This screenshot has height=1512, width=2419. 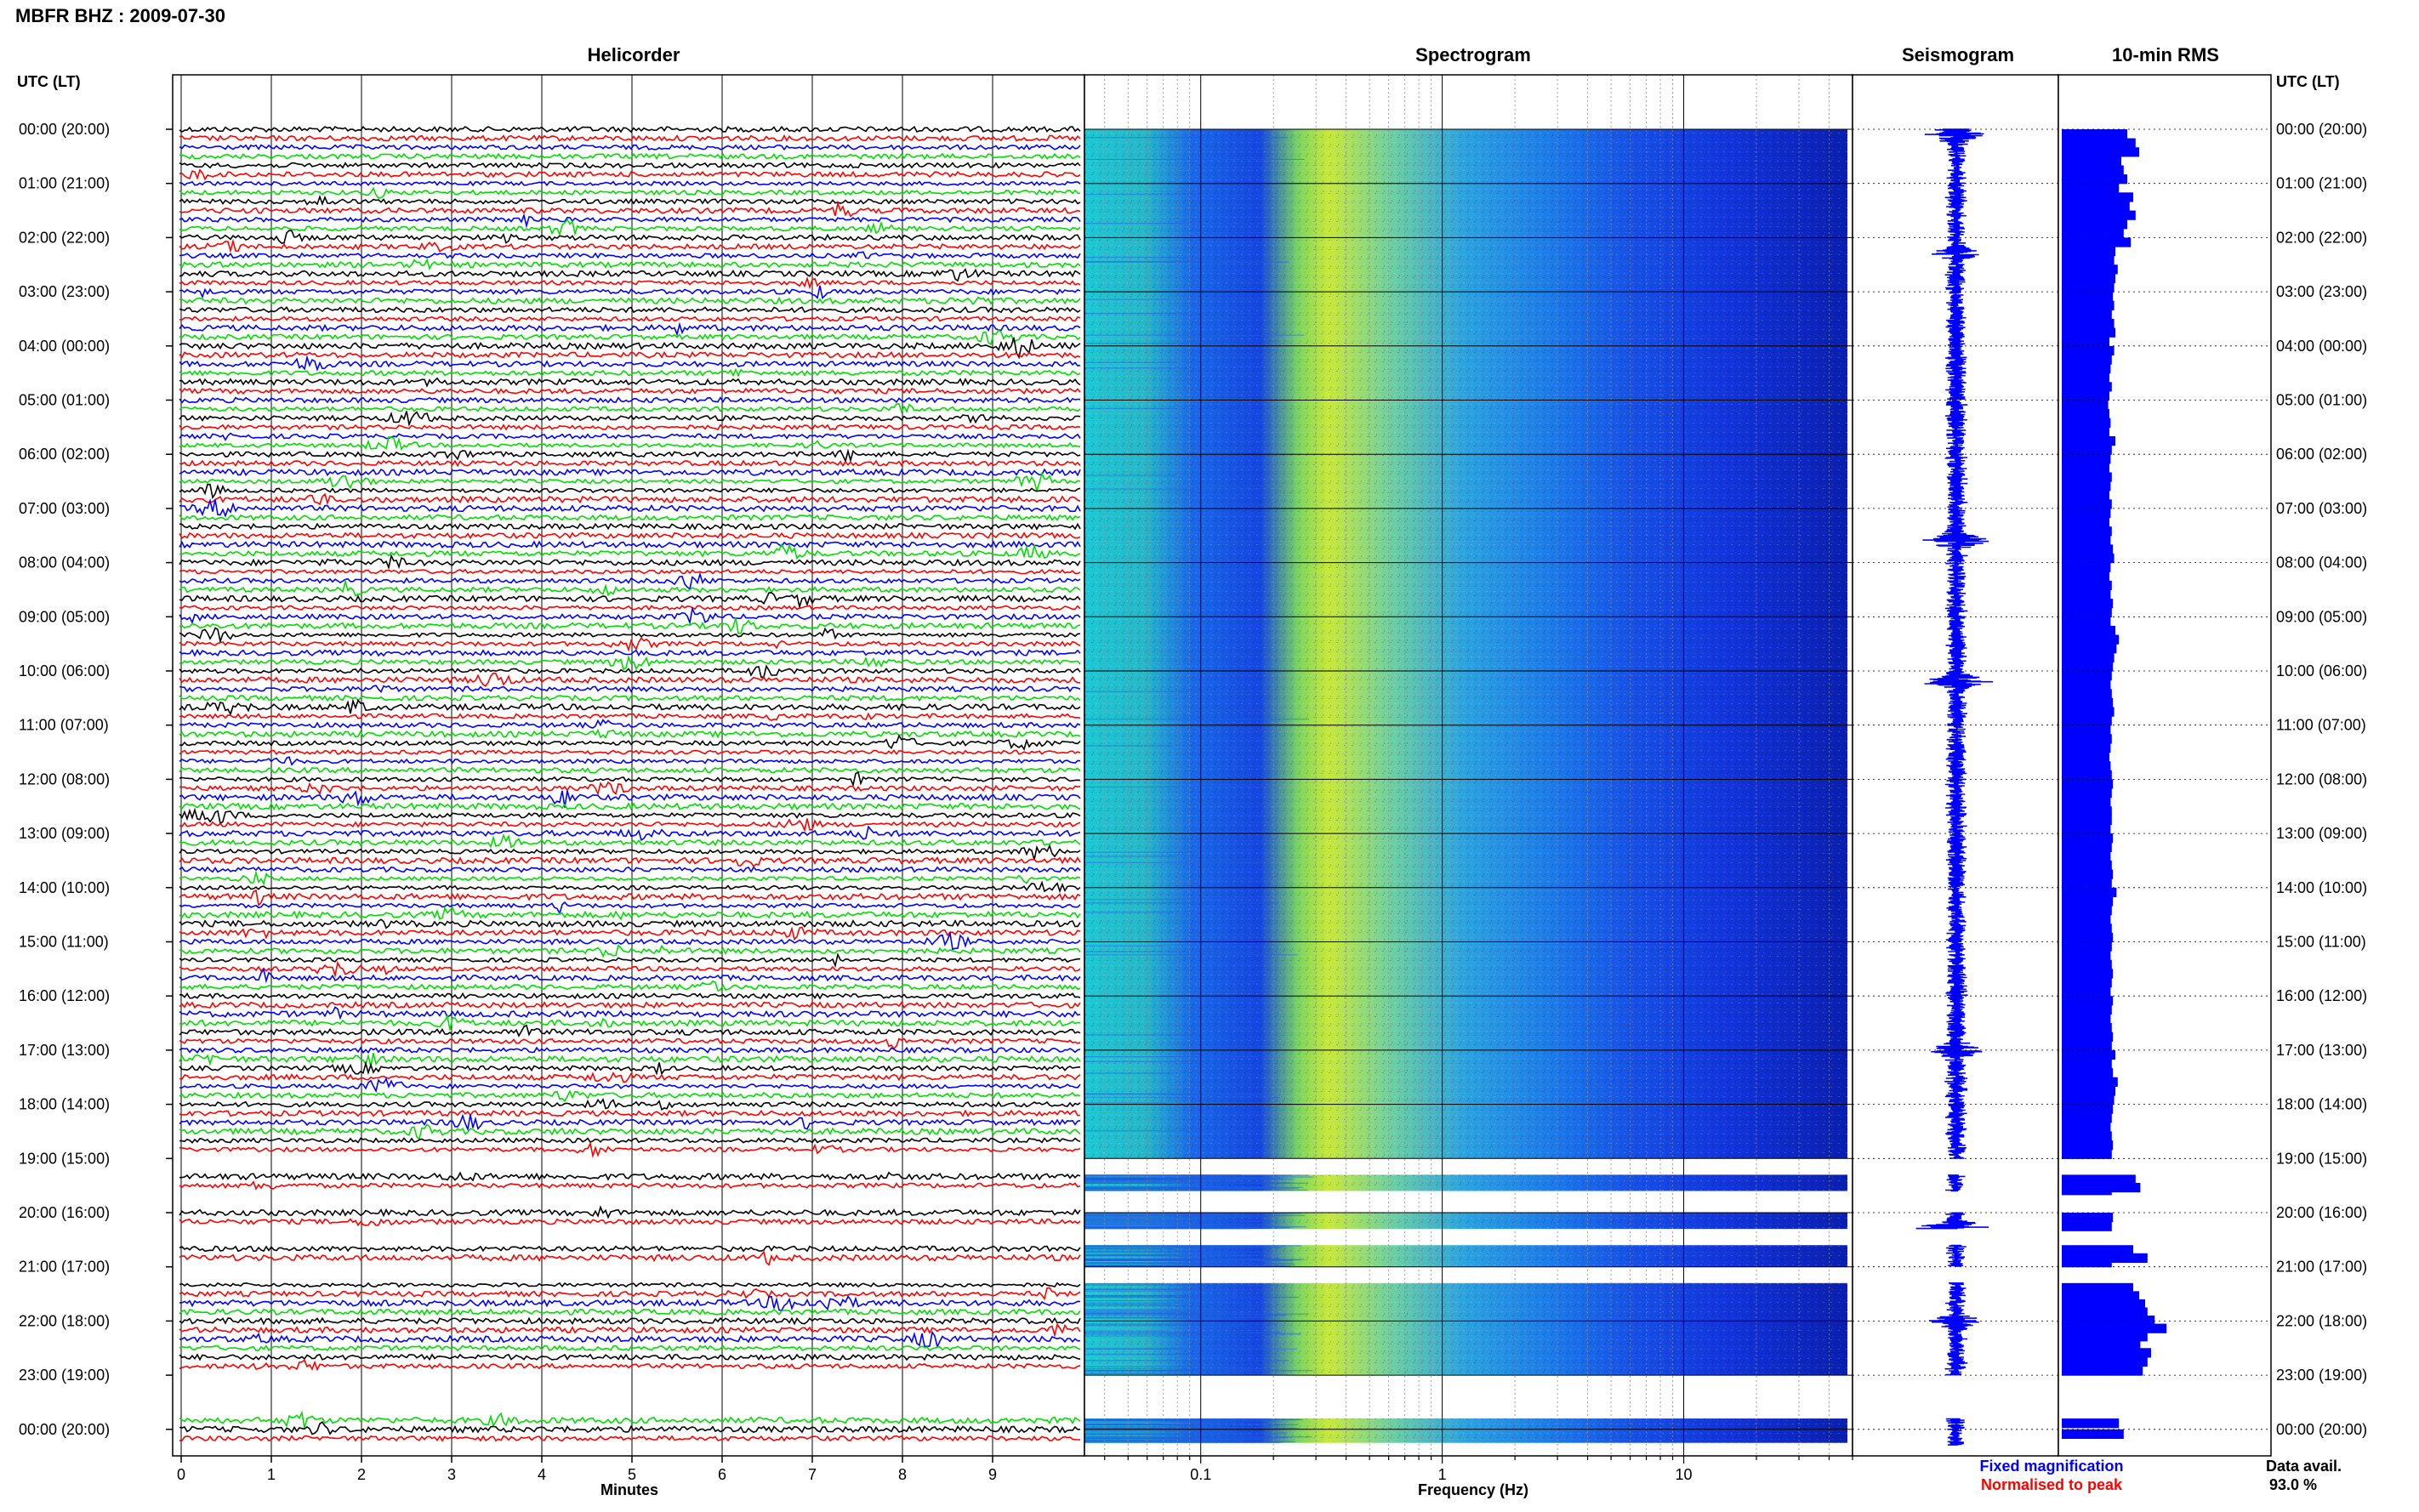 What do you see at coordinates (2321, 942) in the screenshot?
I see `time-label-right: 15:00 (11:00)` at bounding box center [2321, 942].